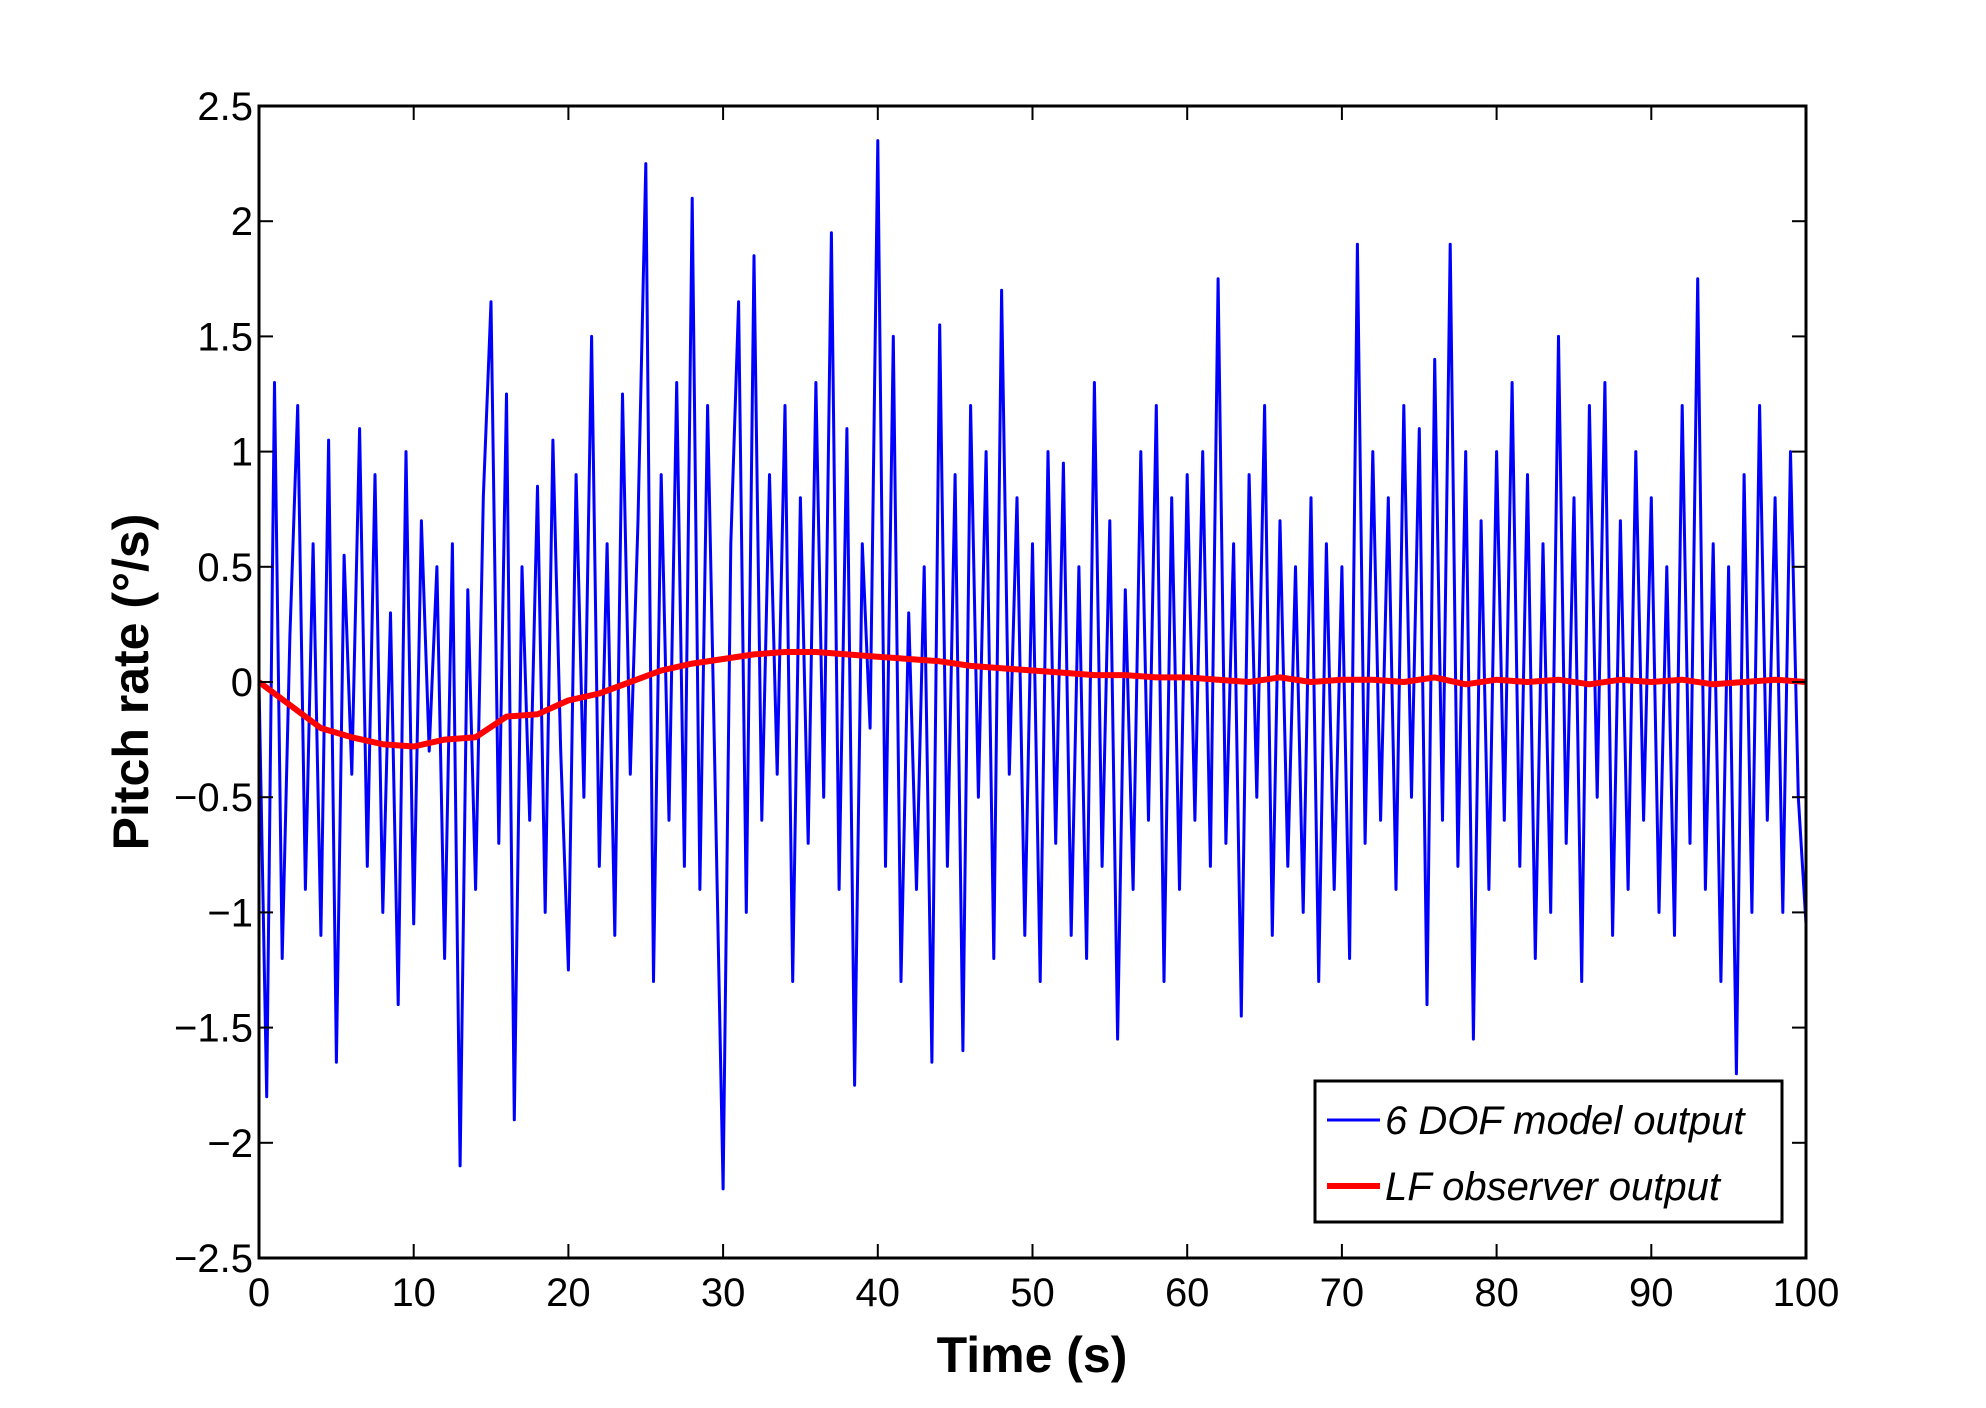  What do you see at coordinates (1032, 1293) in the screenshot?
I see `x-tick-label: 50` at bounding box center [1032, 1293].